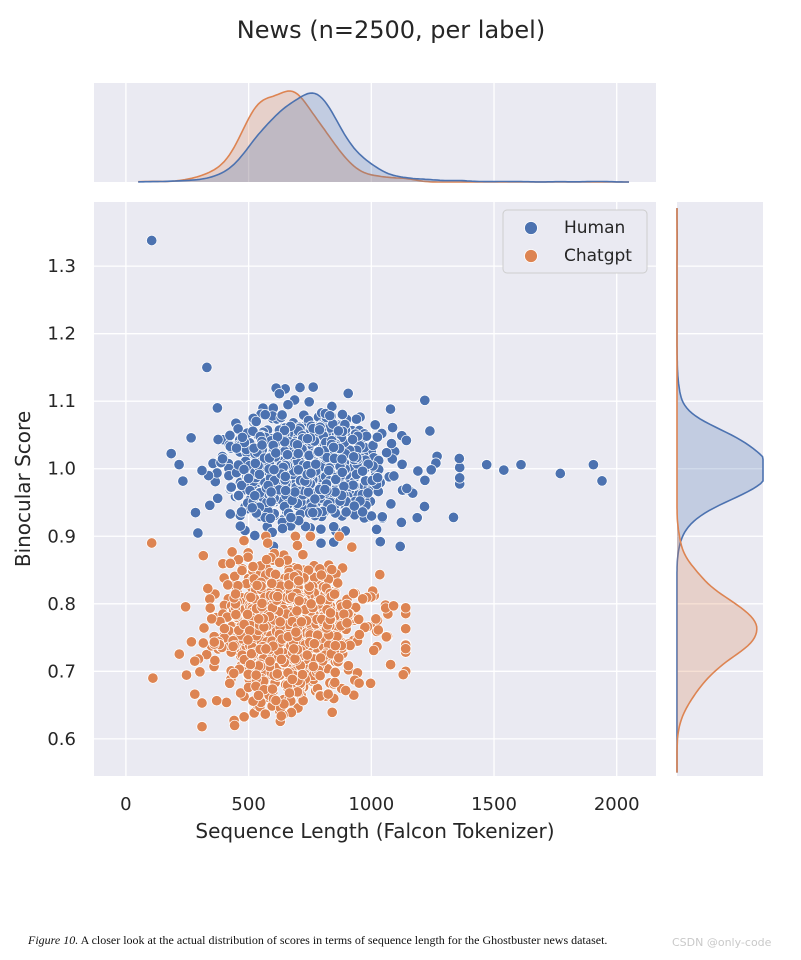 This screenshot has width=801, height=960. I want to click on y-tick-label: 0.9, so click(61, 536).